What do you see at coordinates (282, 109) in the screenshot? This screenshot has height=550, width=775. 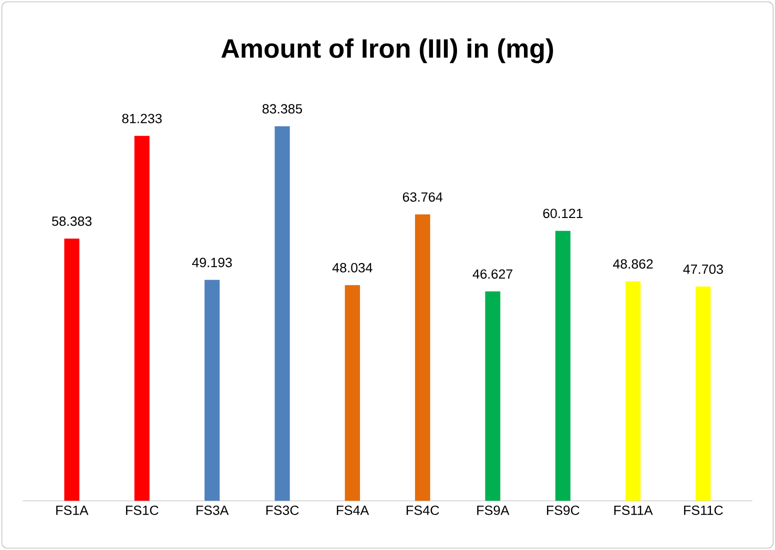 I see `data-label: 83.385` at bounding box center [282, 109].